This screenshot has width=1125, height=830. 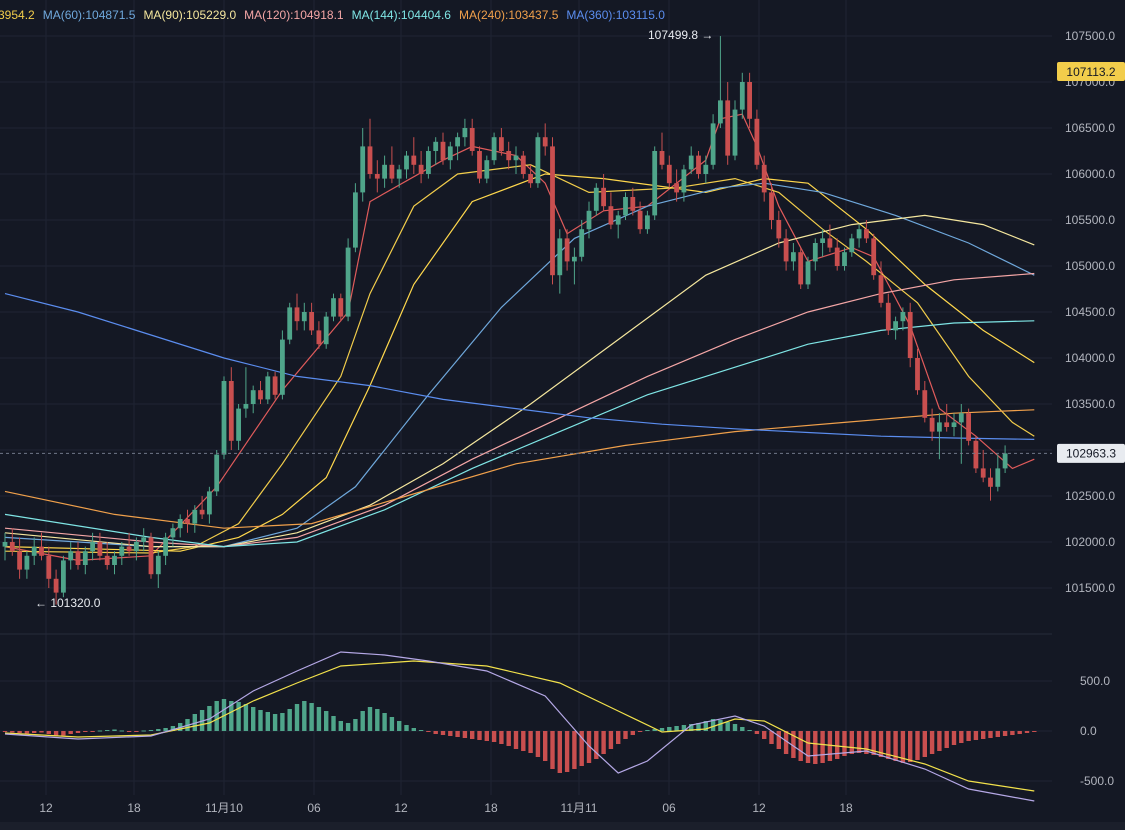 I want to click on time-axis: 12 18 11月10 06 12 18 11月11 06 12 18, so click(x=446, y=808).